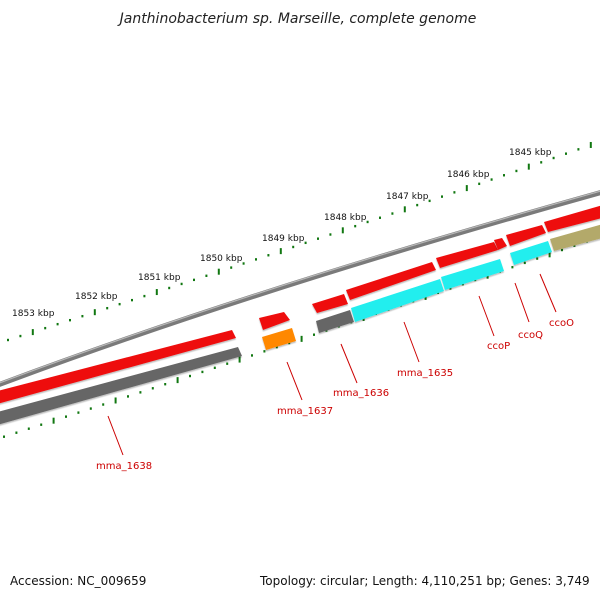 The height and width of the screenshot is (600, 600). What do you see at coordinates (498, 346) in the screenshot?
I see `gene-label-ccoP: ccoP` at bounding box center [498, 346].